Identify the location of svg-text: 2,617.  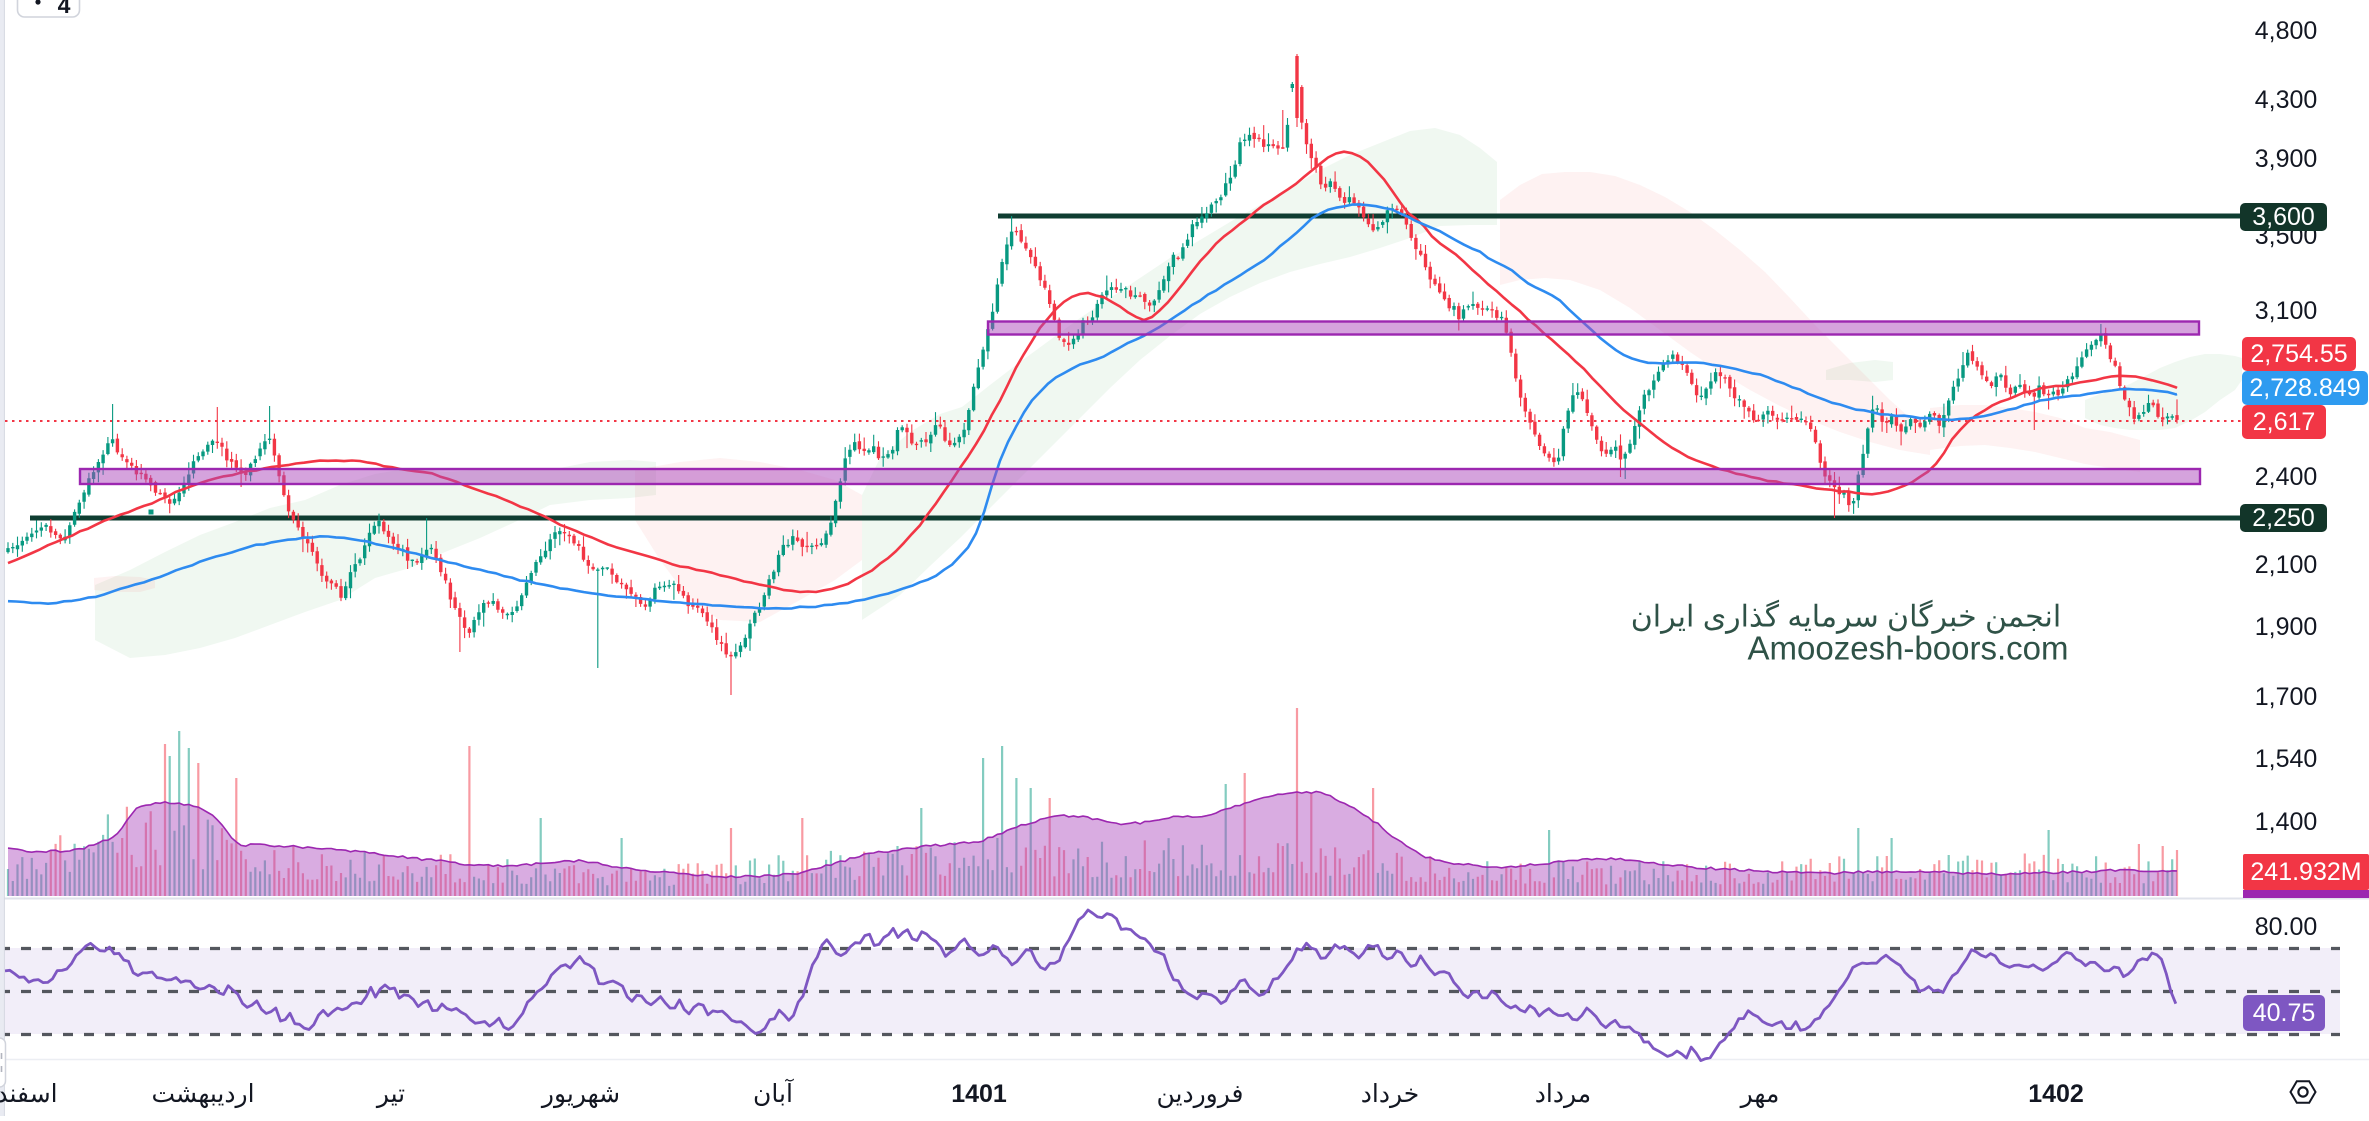
(2284, 422).